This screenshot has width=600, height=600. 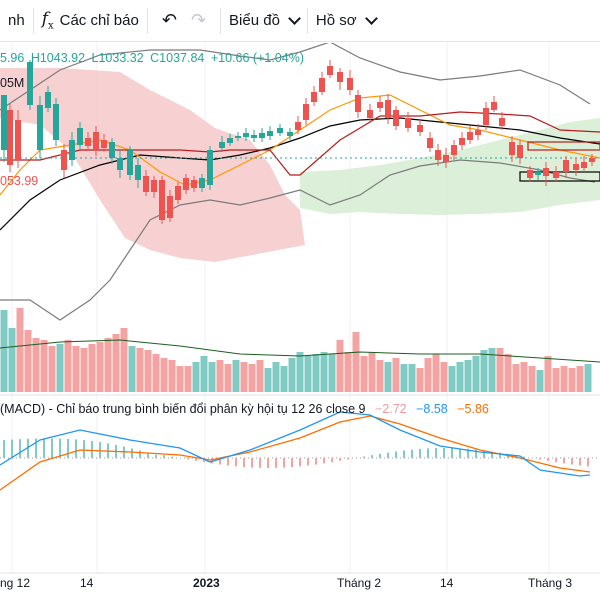 What do you see at coordinates (90, 21) in the screenshot?
I see `indicators-button: fx Các chỉ báo` at bounding box center [90, 21].